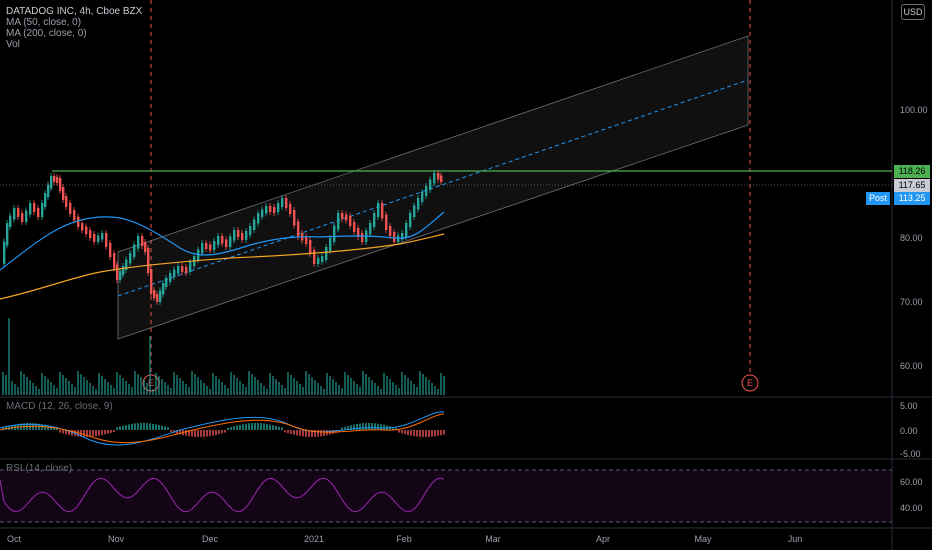  Describe the element at coordinates (795, 539) in the screenshot. I see `time-axis-label: Jun` at that location.